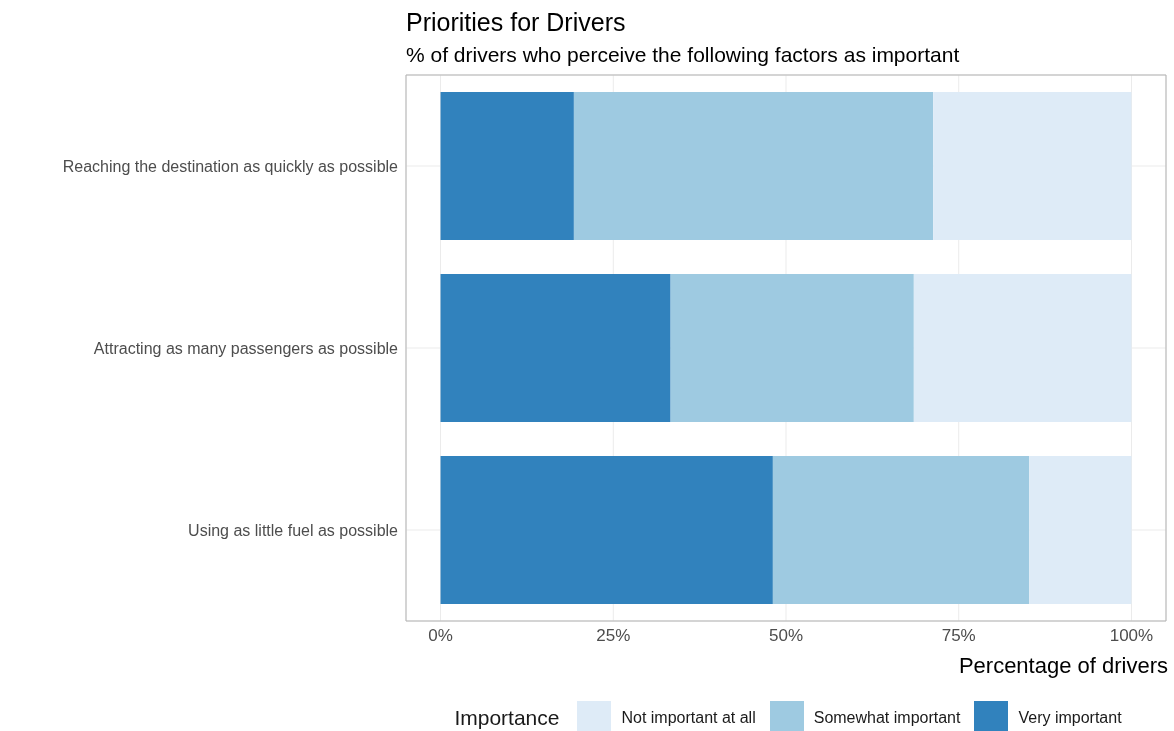 The width and height of the screenshot is (1174, 731). What do you see at coordinates (516, 22) in the screenshot?
I see `chart-title: Priorities for Drivers` at bounding box center [516, 22].